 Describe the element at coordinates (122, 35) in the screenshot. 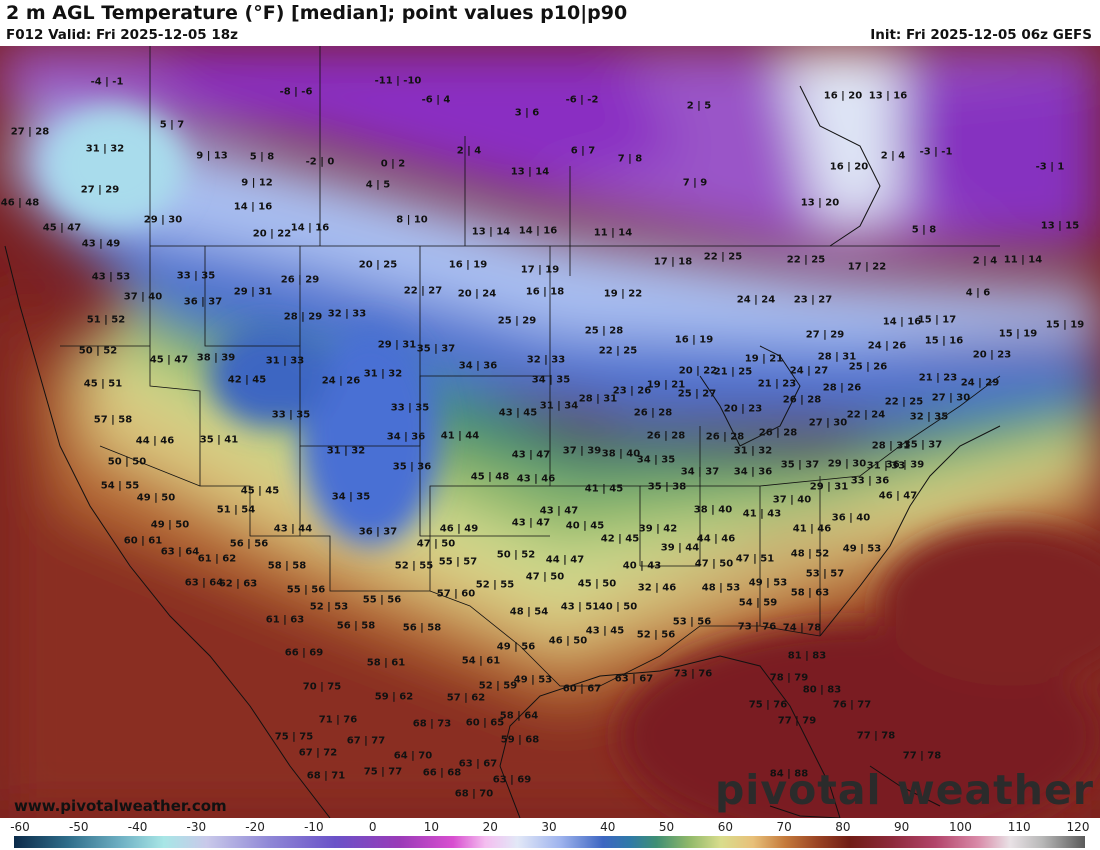

I see `valid-time: F012 Valid: Fri 2025-12-05 18z` at that location.